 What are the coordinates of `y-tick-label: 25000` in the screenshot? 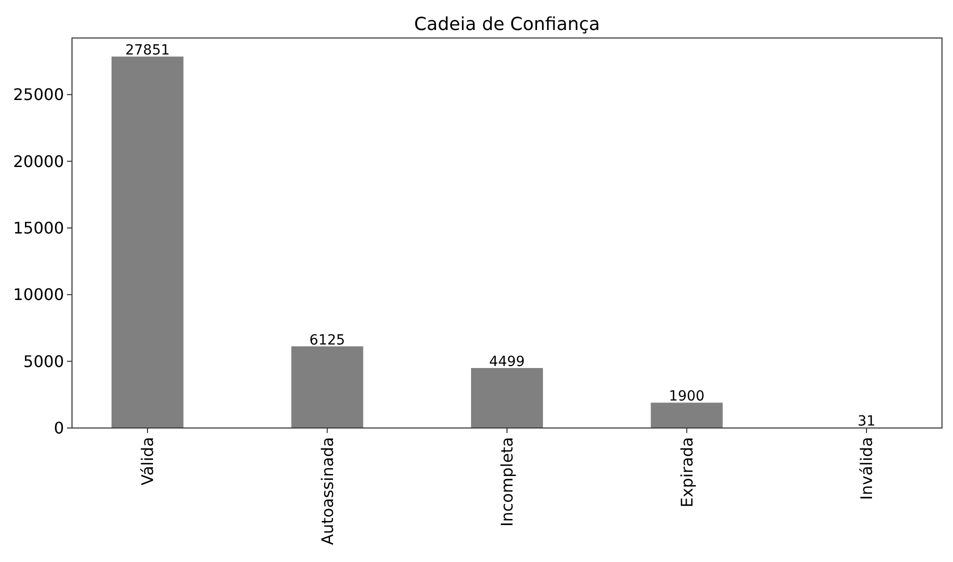 It's located at (38, 94).